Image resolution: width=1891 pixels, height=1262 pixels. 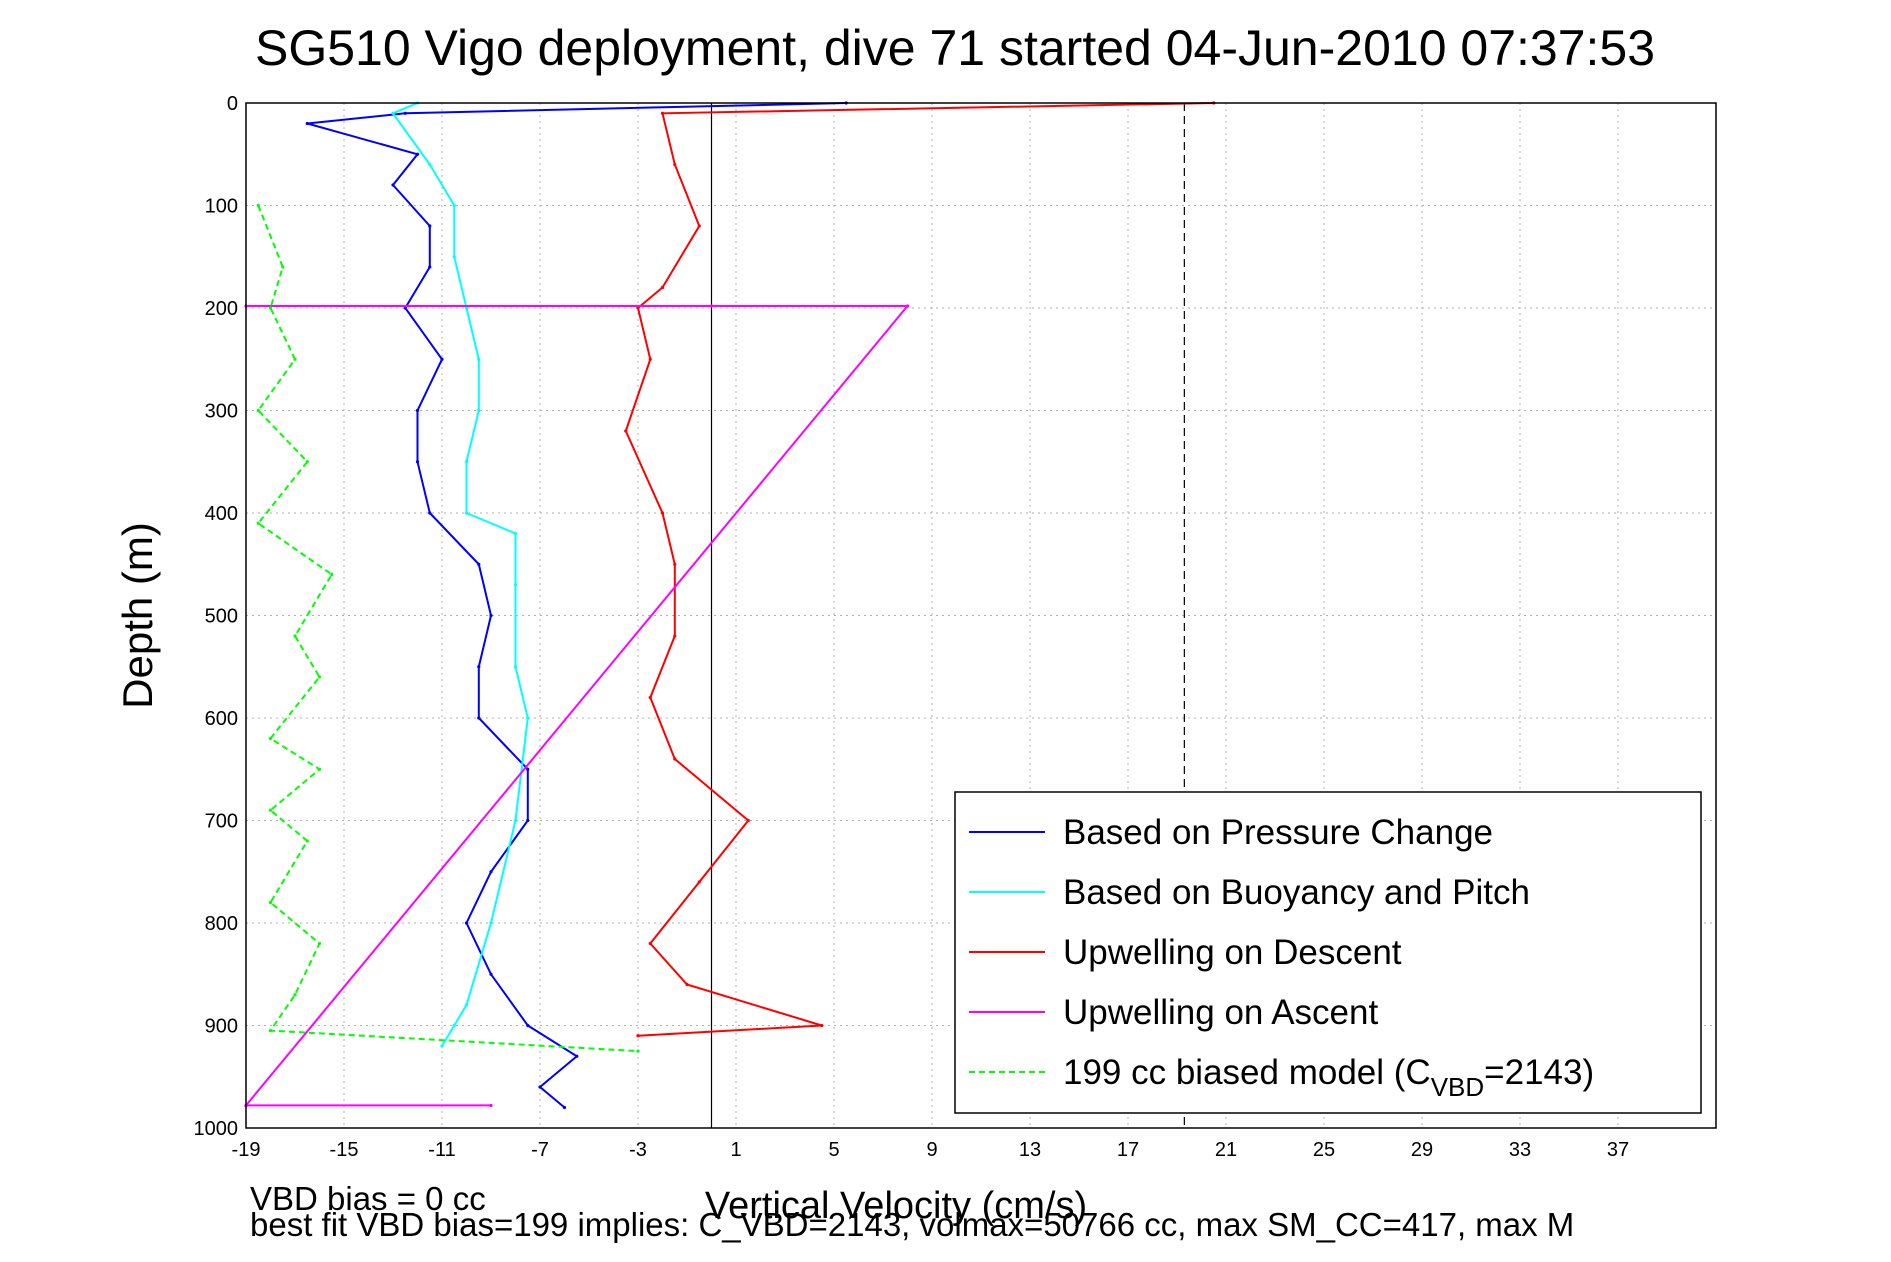 What do you see at coordinates (833, 1150) in the screenshot?
I see `x-tick-label: 5` at bounding box center [833, 1150].